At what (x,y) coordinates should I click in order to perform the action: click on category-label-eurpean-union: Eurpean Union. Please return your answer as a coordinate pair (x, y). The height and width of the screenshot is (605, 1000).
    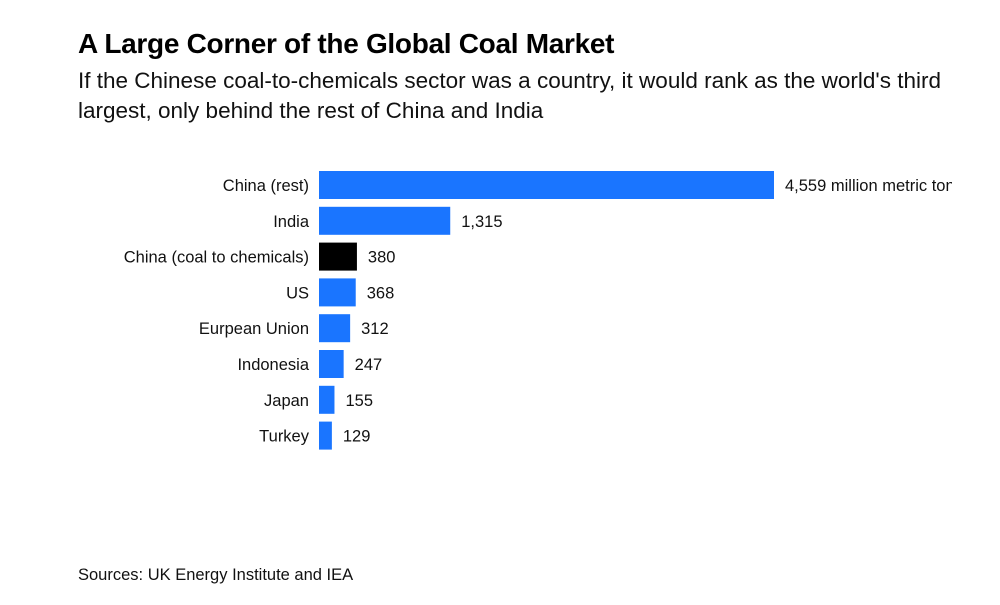
    Looking at the image, I should click on (254, 329).